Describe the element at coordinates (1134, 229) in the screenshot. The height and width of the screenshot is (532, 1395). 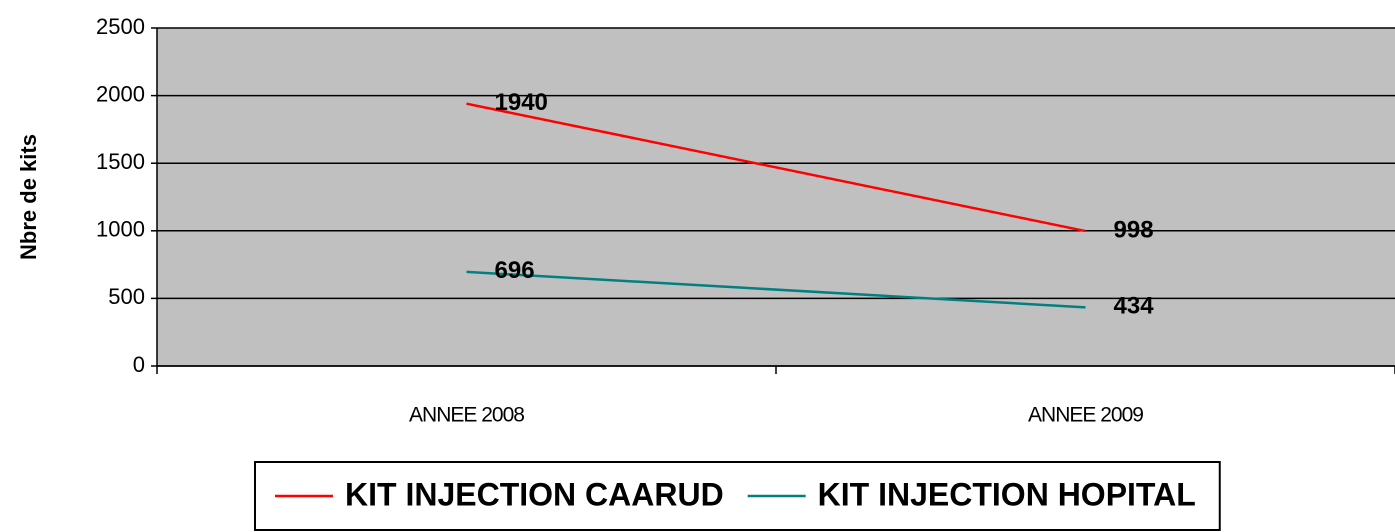
I see `data-label: 998` at that location.